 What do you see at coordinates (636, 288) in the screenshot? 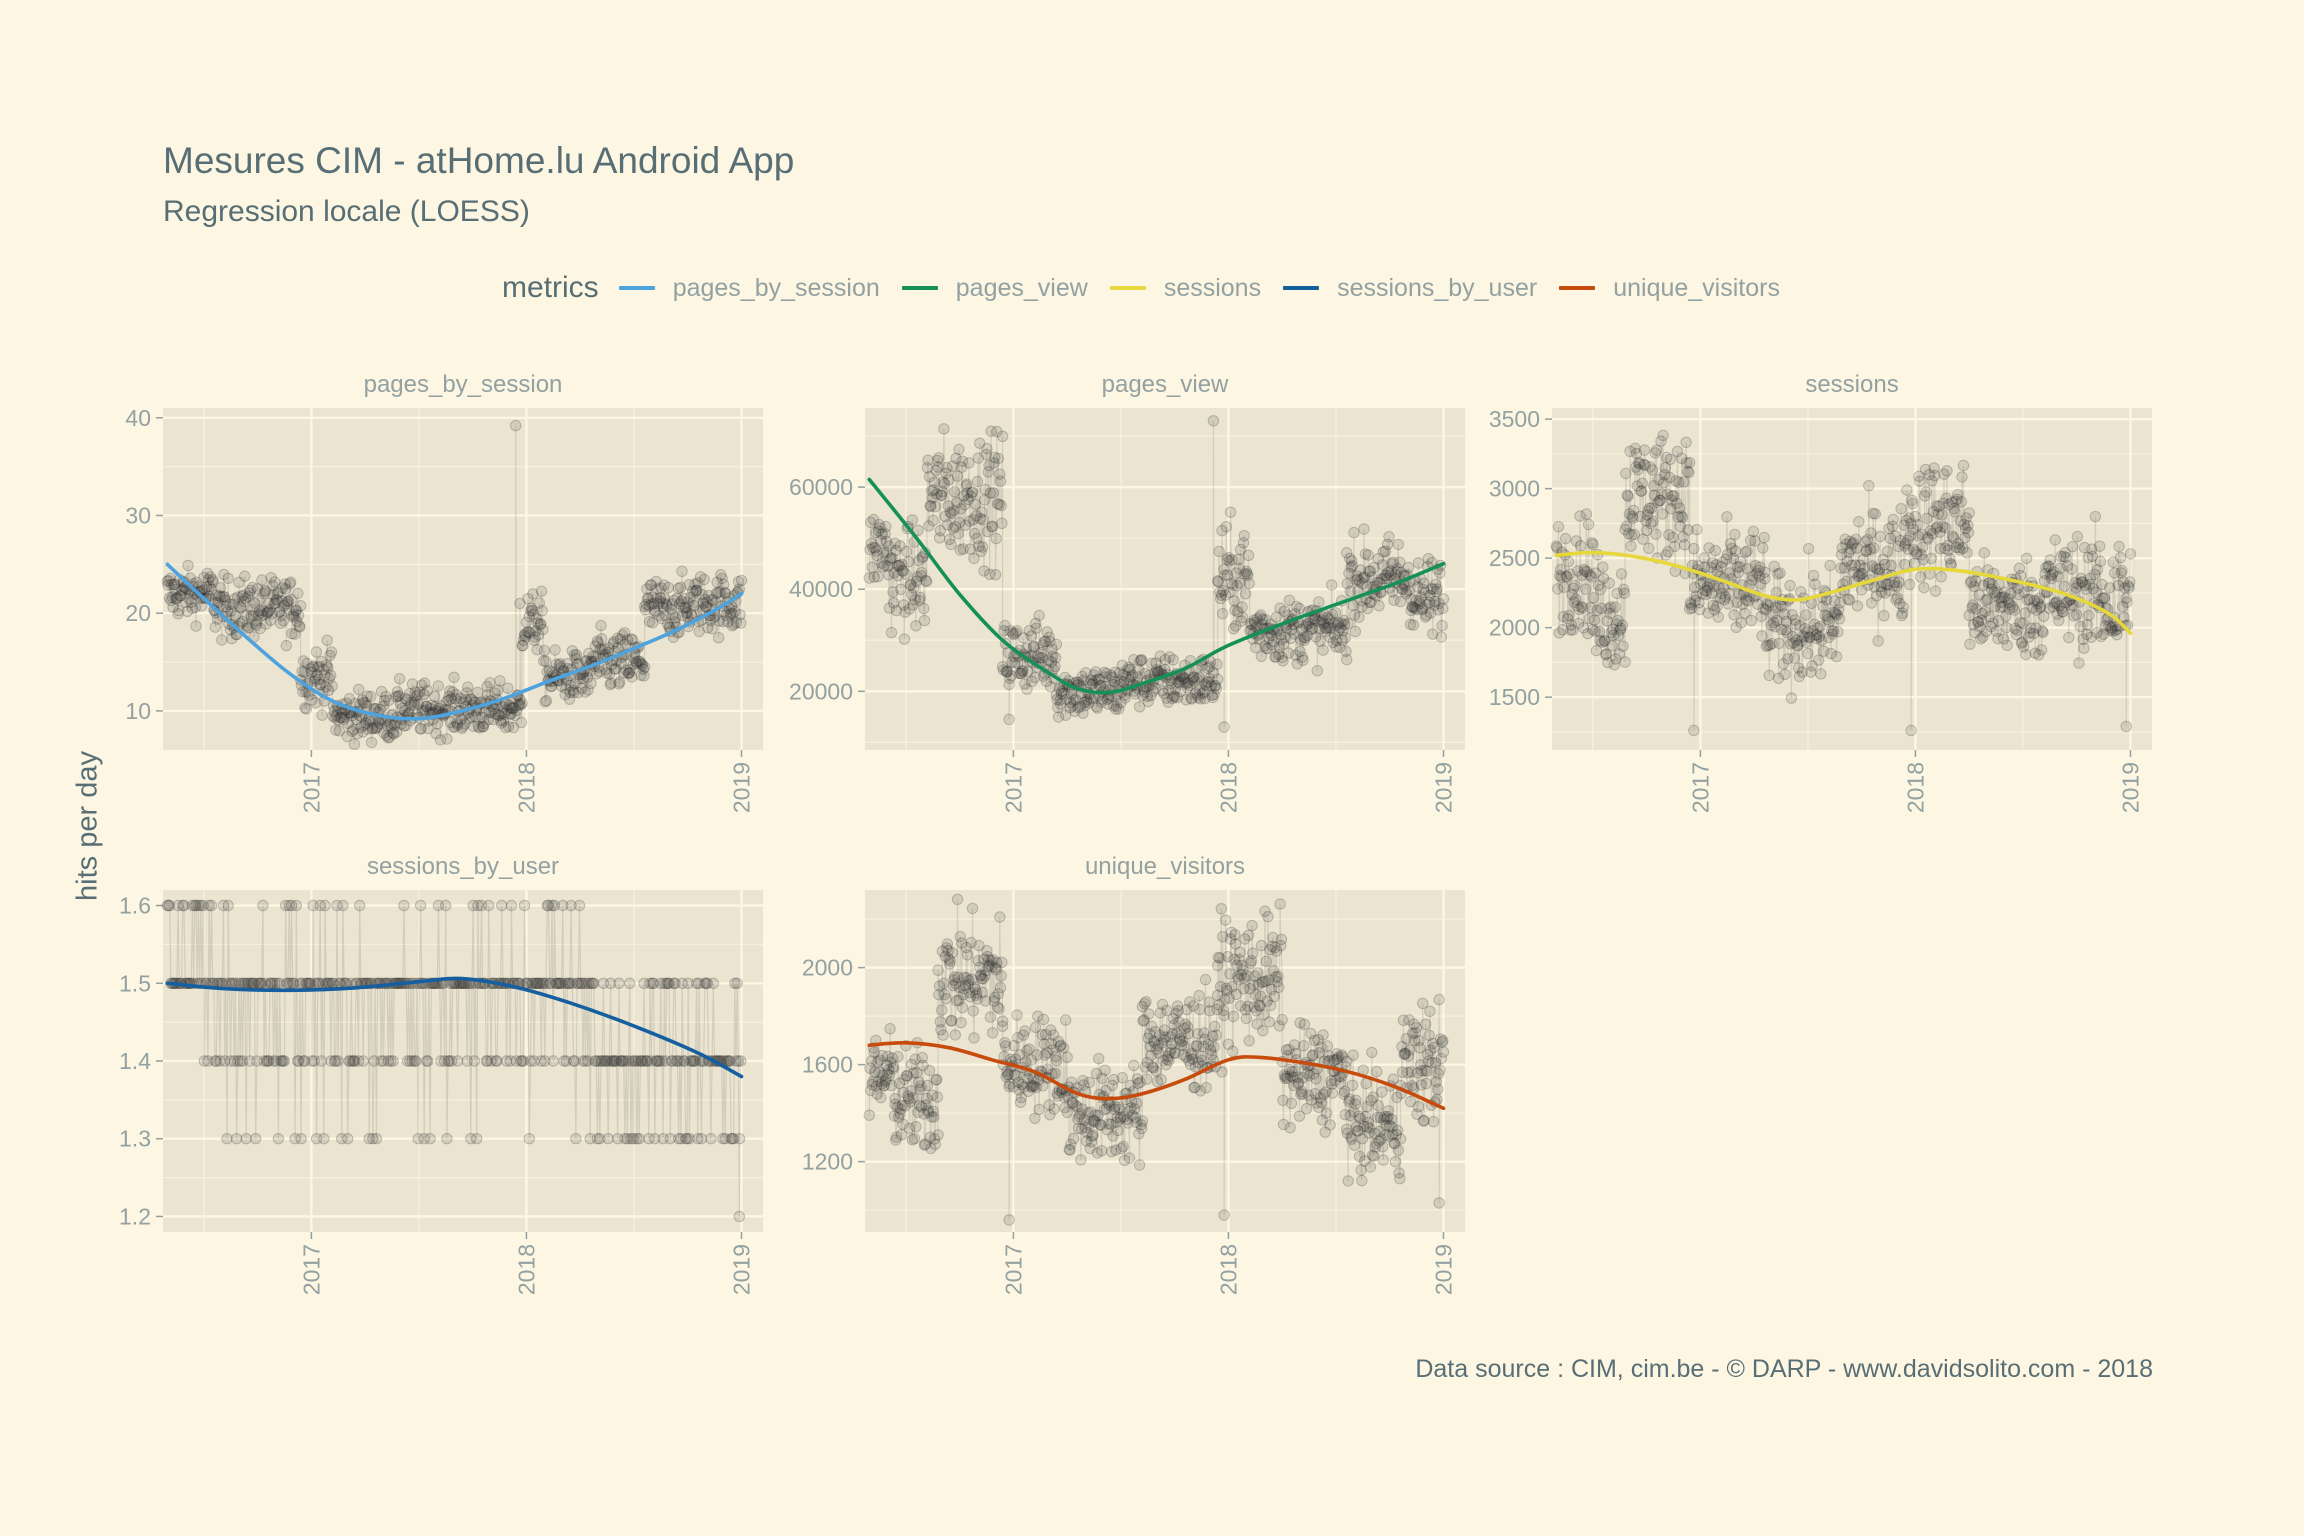
I see `legend-key-pages-by-session` at bounding box center [636, 288].